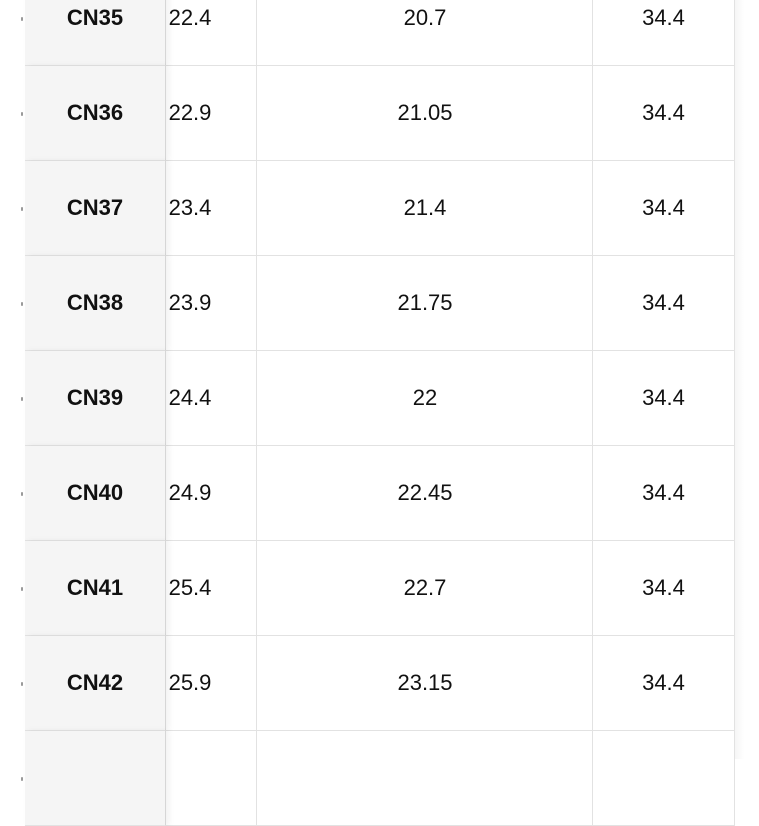 This screenshot has width=759, height=826. I want to click on table-row: 23.4 21.4 34.4 CN37, so click(379, 208).